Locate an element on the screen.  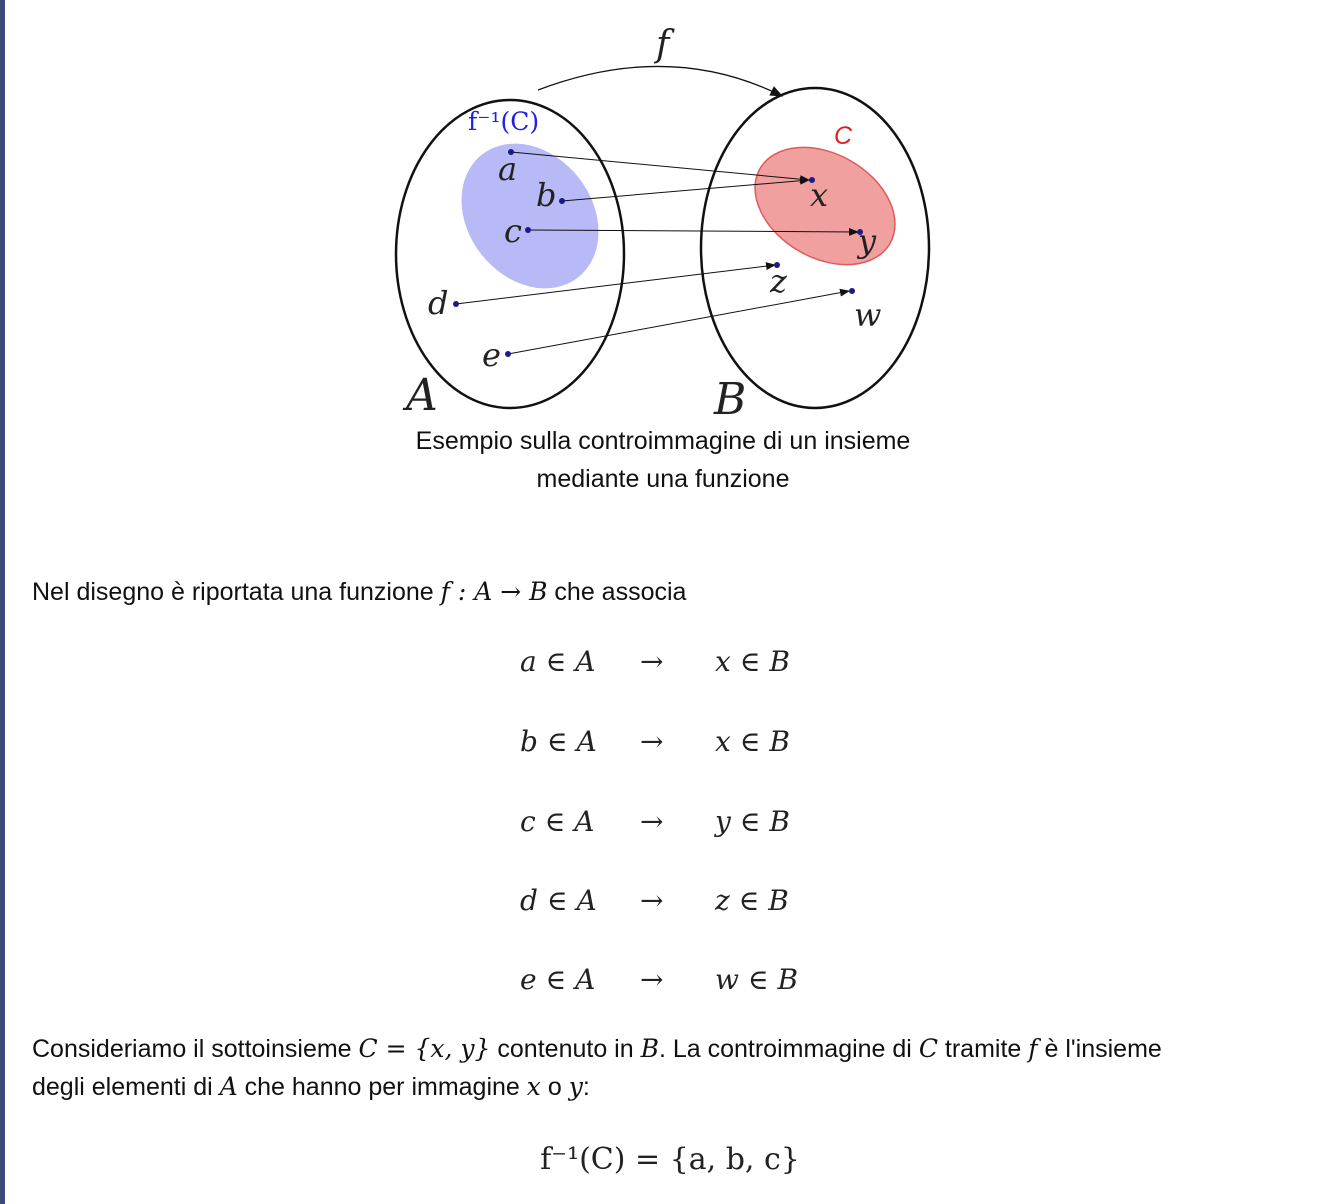
mapping-lhs: c ∈ A is located at coordinates (557, 821).